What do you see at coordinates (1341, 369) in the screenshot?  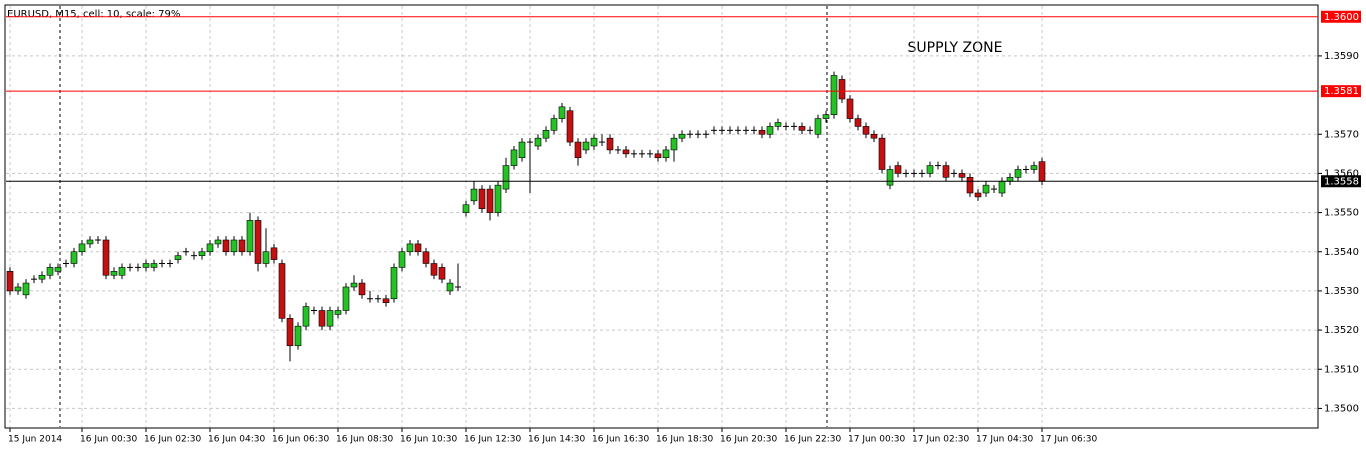 I see `y-tick-label: 1.3510` at bounding box center [1341, 369].